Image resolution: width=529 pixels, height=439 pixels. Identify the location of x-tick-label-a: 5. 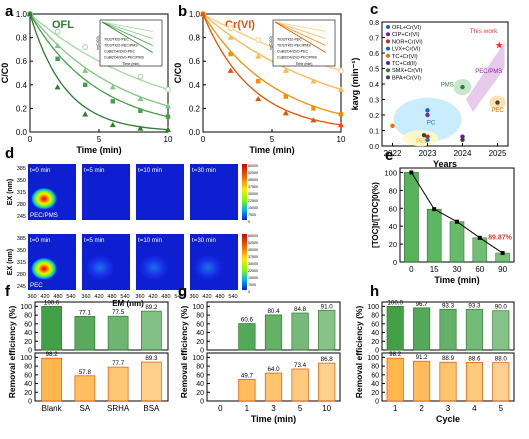
(99, 139).